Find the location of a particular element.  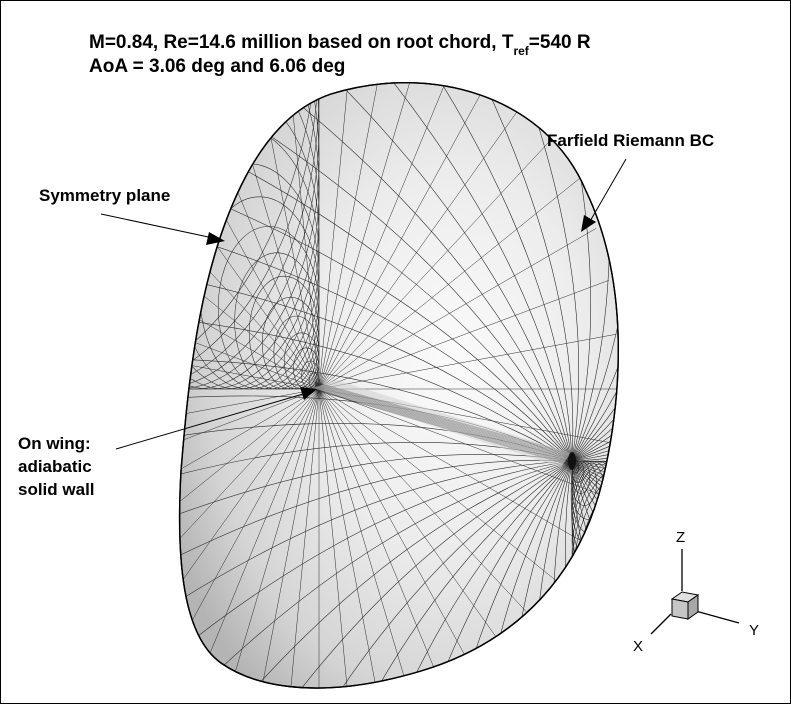

axis-z-label: Z is located at coordinates (680, 537).